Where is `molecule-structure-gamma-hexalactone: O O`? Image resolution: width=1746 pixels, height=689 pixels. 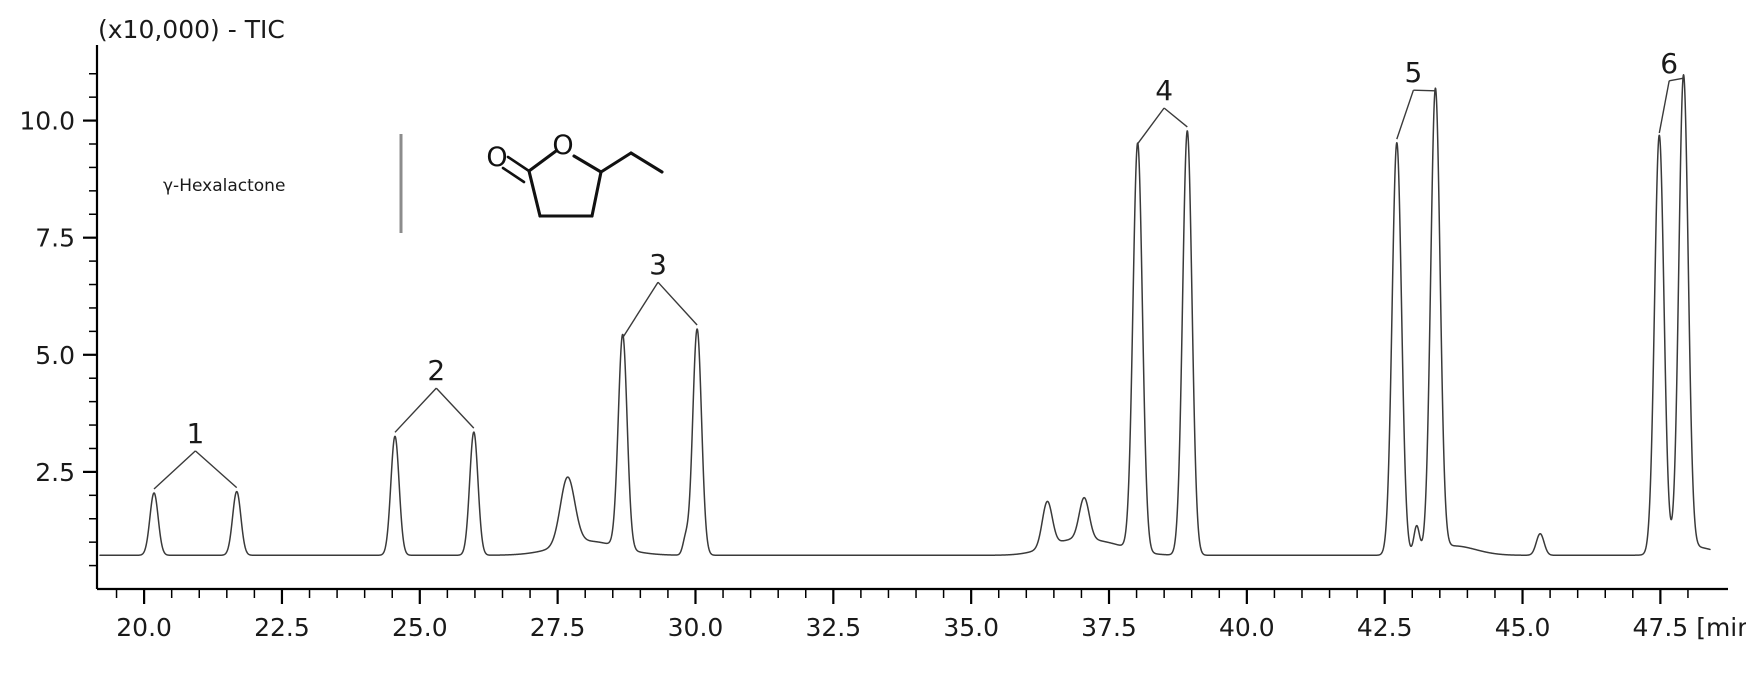
molecule-structure-gamma-hexalactone: O O is located at coordinates (575, 174).